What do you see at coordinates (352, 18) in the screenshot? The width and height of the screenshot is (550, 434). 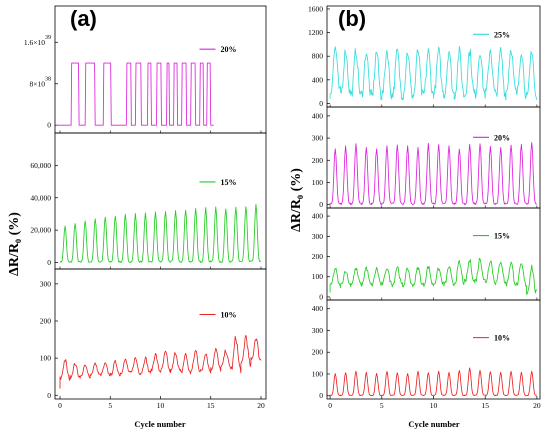 I see `panel-b-label: (b)` at bounding box center [352, 18].